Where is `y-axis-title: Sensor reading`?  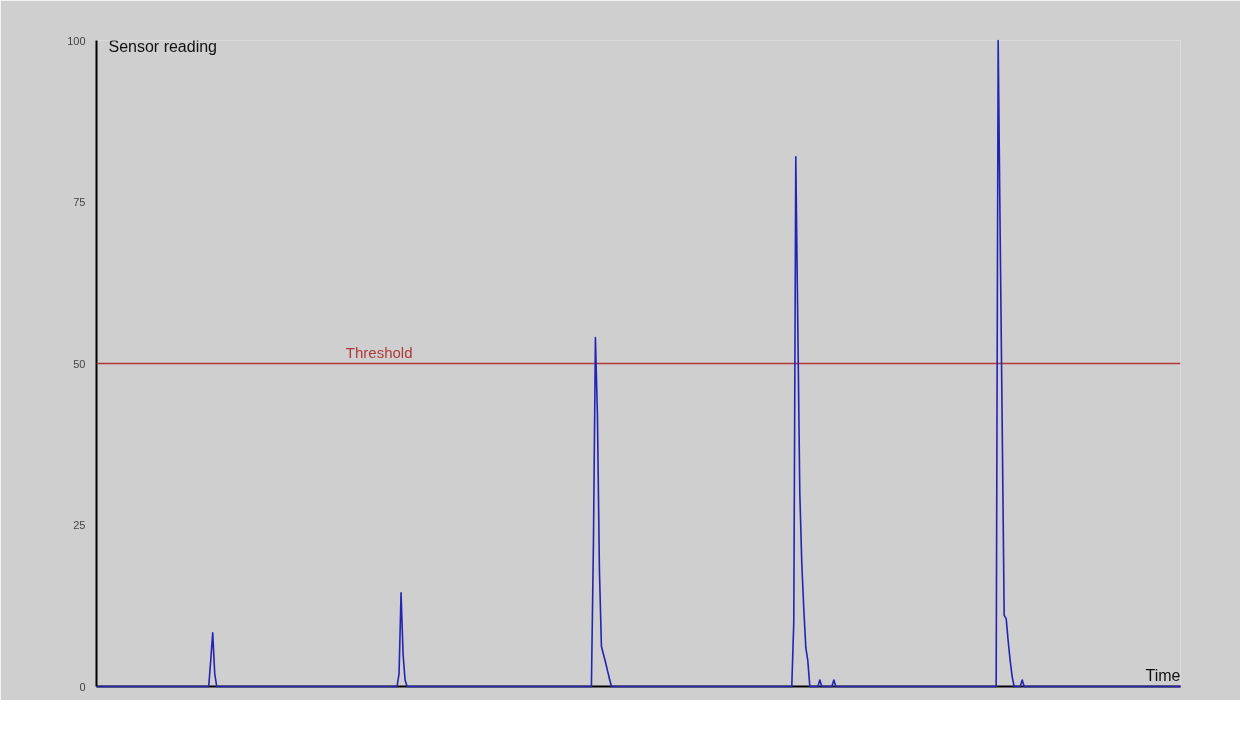
y-axis-title: Sensor reading is located at coordinates (163, 46).